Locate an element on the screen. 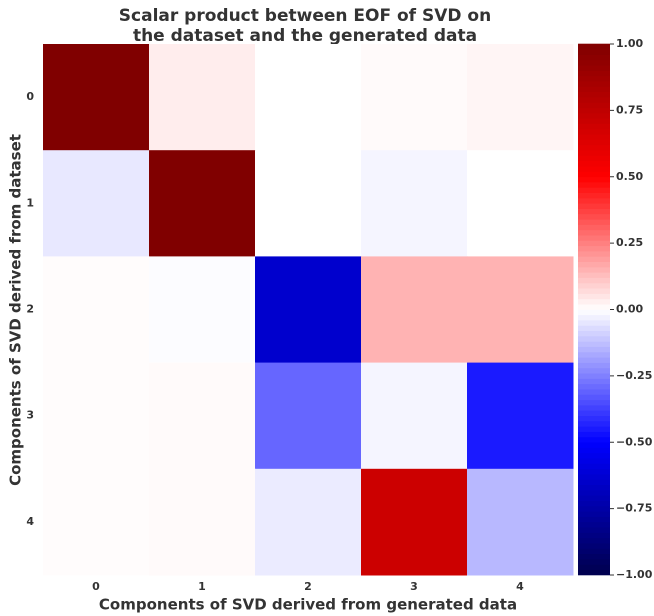  colorbar-tick-label: −0.50 is located at coordinates (634, 441).